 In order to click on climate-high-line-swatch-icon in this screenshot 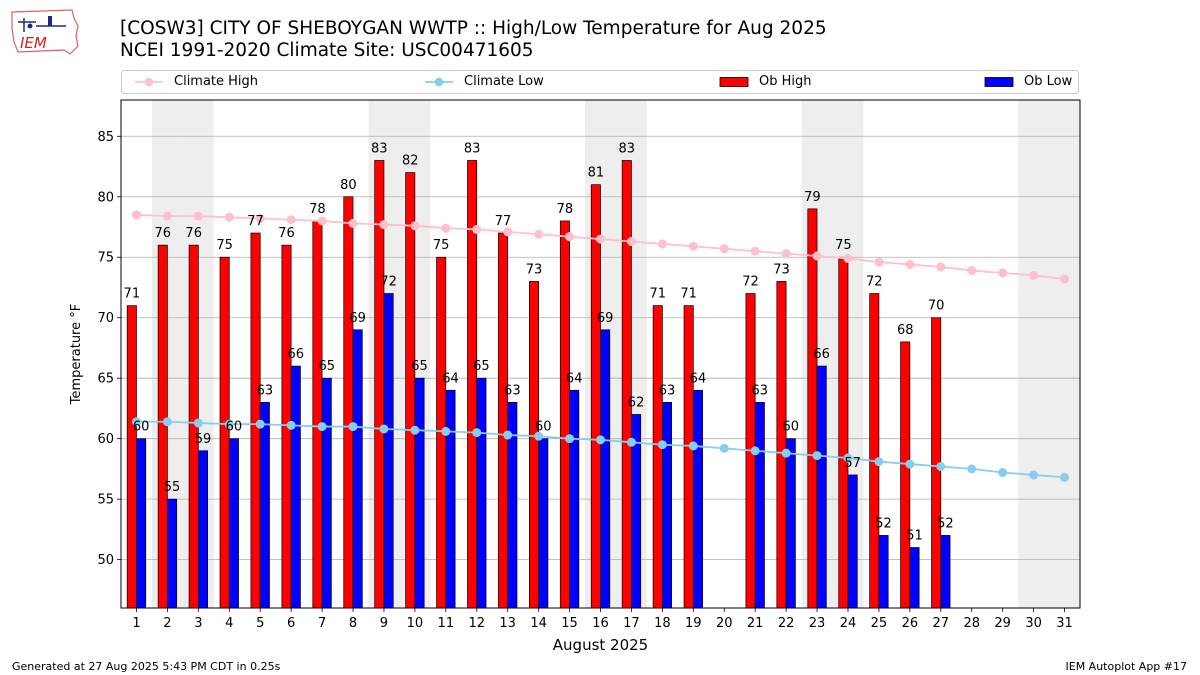, I will do `click(149, 81)`.